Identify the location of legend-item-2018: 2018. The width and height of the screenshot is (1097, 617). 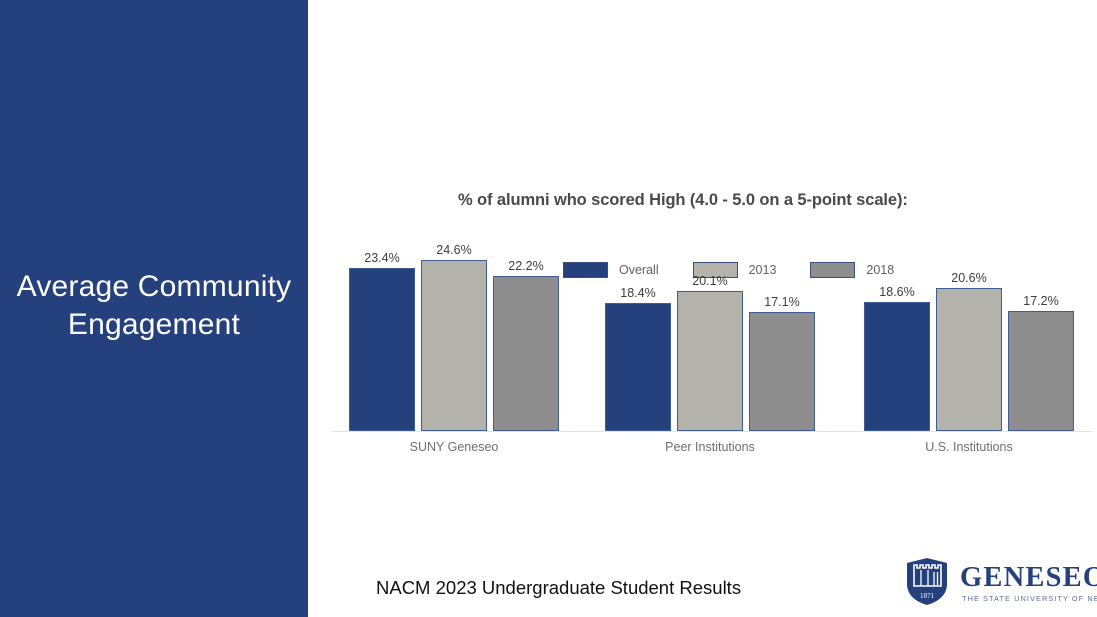
(852, 270).